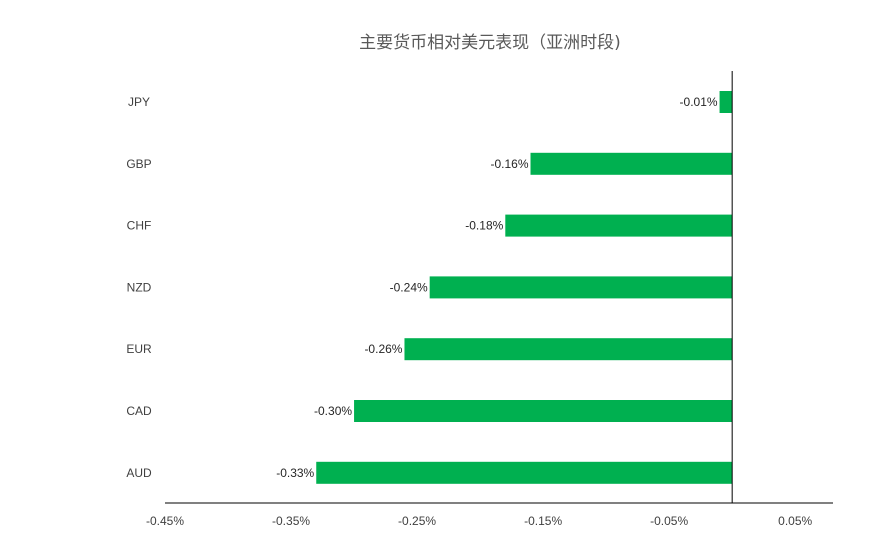  I want to click on data-label-gbp: -0.16%, so click(509, 164).